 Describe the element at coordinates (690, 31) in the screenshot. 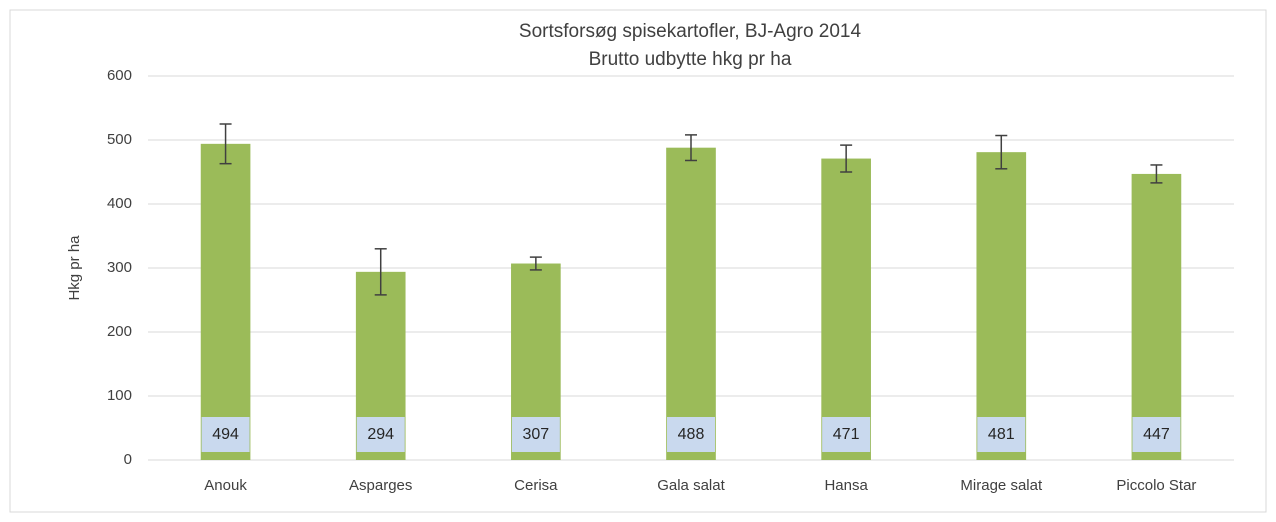

I see `chart-title: Sortsforsøg spisekartofler, BJ-Agro 2014` at that location.